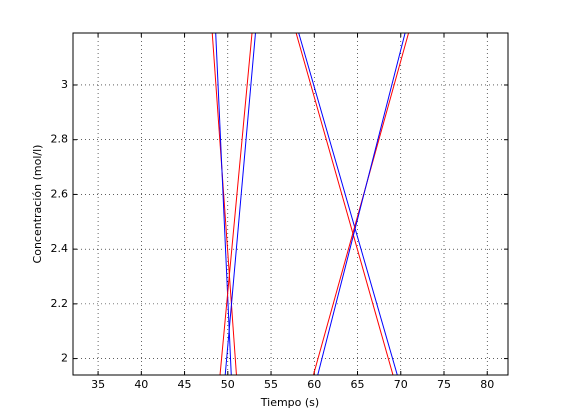  What do you see at coordinates (487, 384) in the screenshot?
I see `x-tick-label: 80` at bounding box center [487, 384].